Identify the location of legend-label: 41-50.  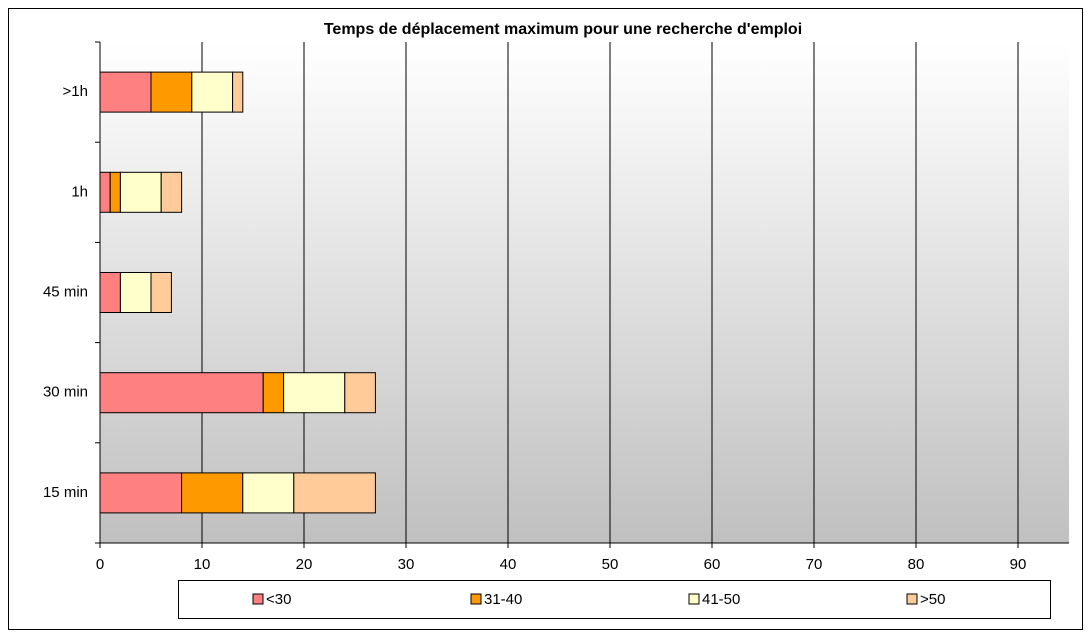
(721, 599).